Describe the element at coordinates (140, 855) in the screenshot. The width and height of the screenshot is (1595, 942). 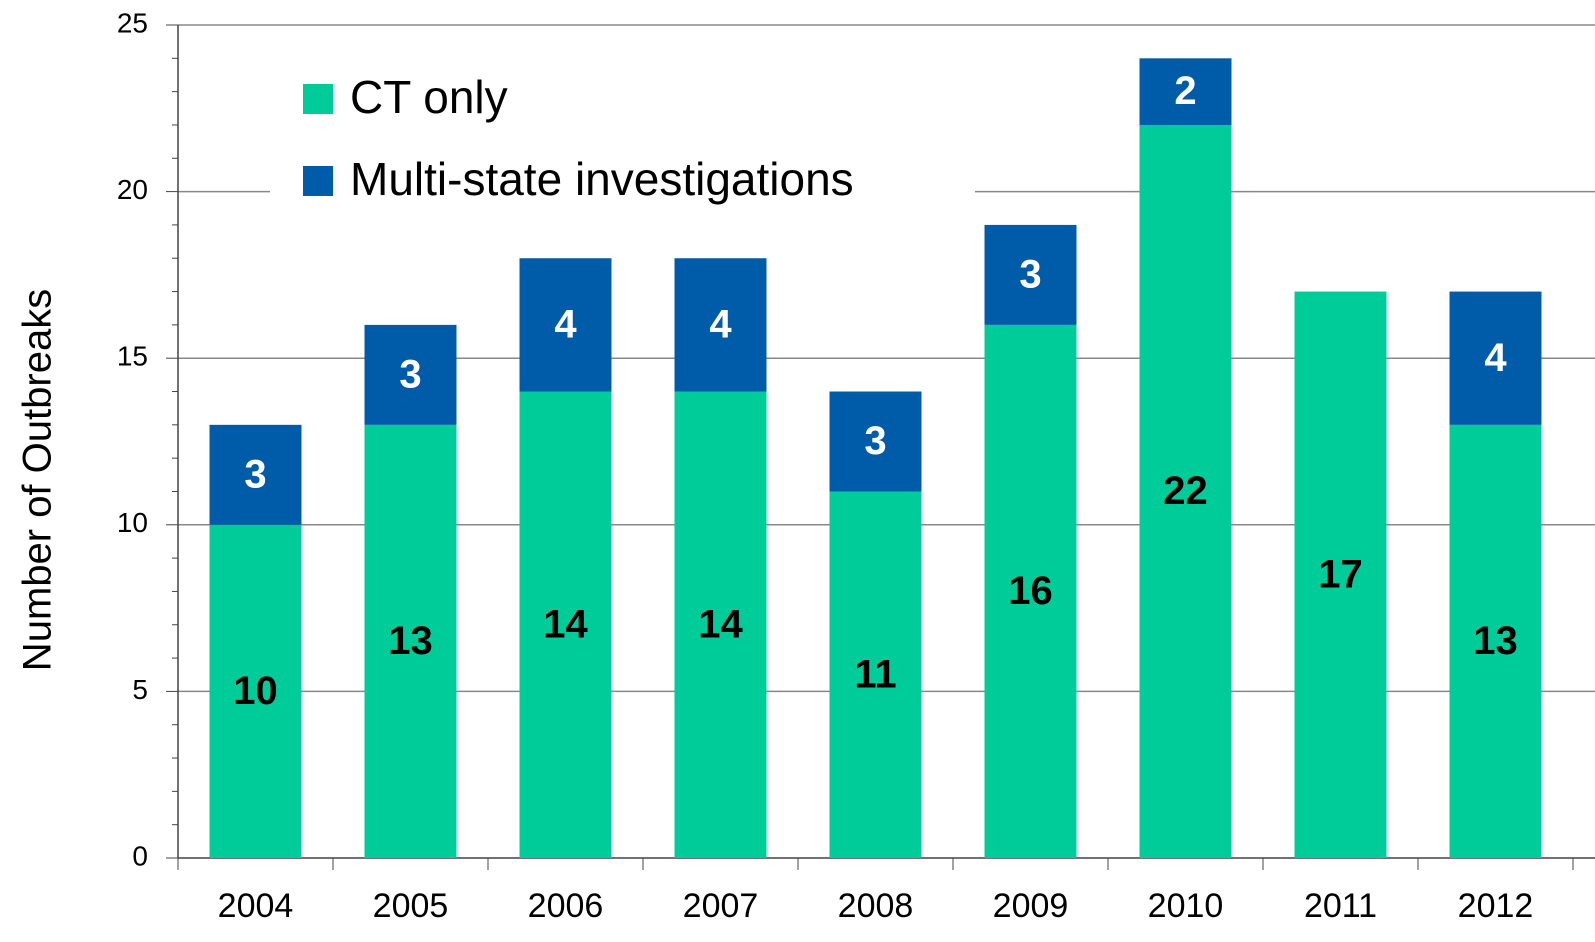
I see `y-tick-label: 0` at that location.